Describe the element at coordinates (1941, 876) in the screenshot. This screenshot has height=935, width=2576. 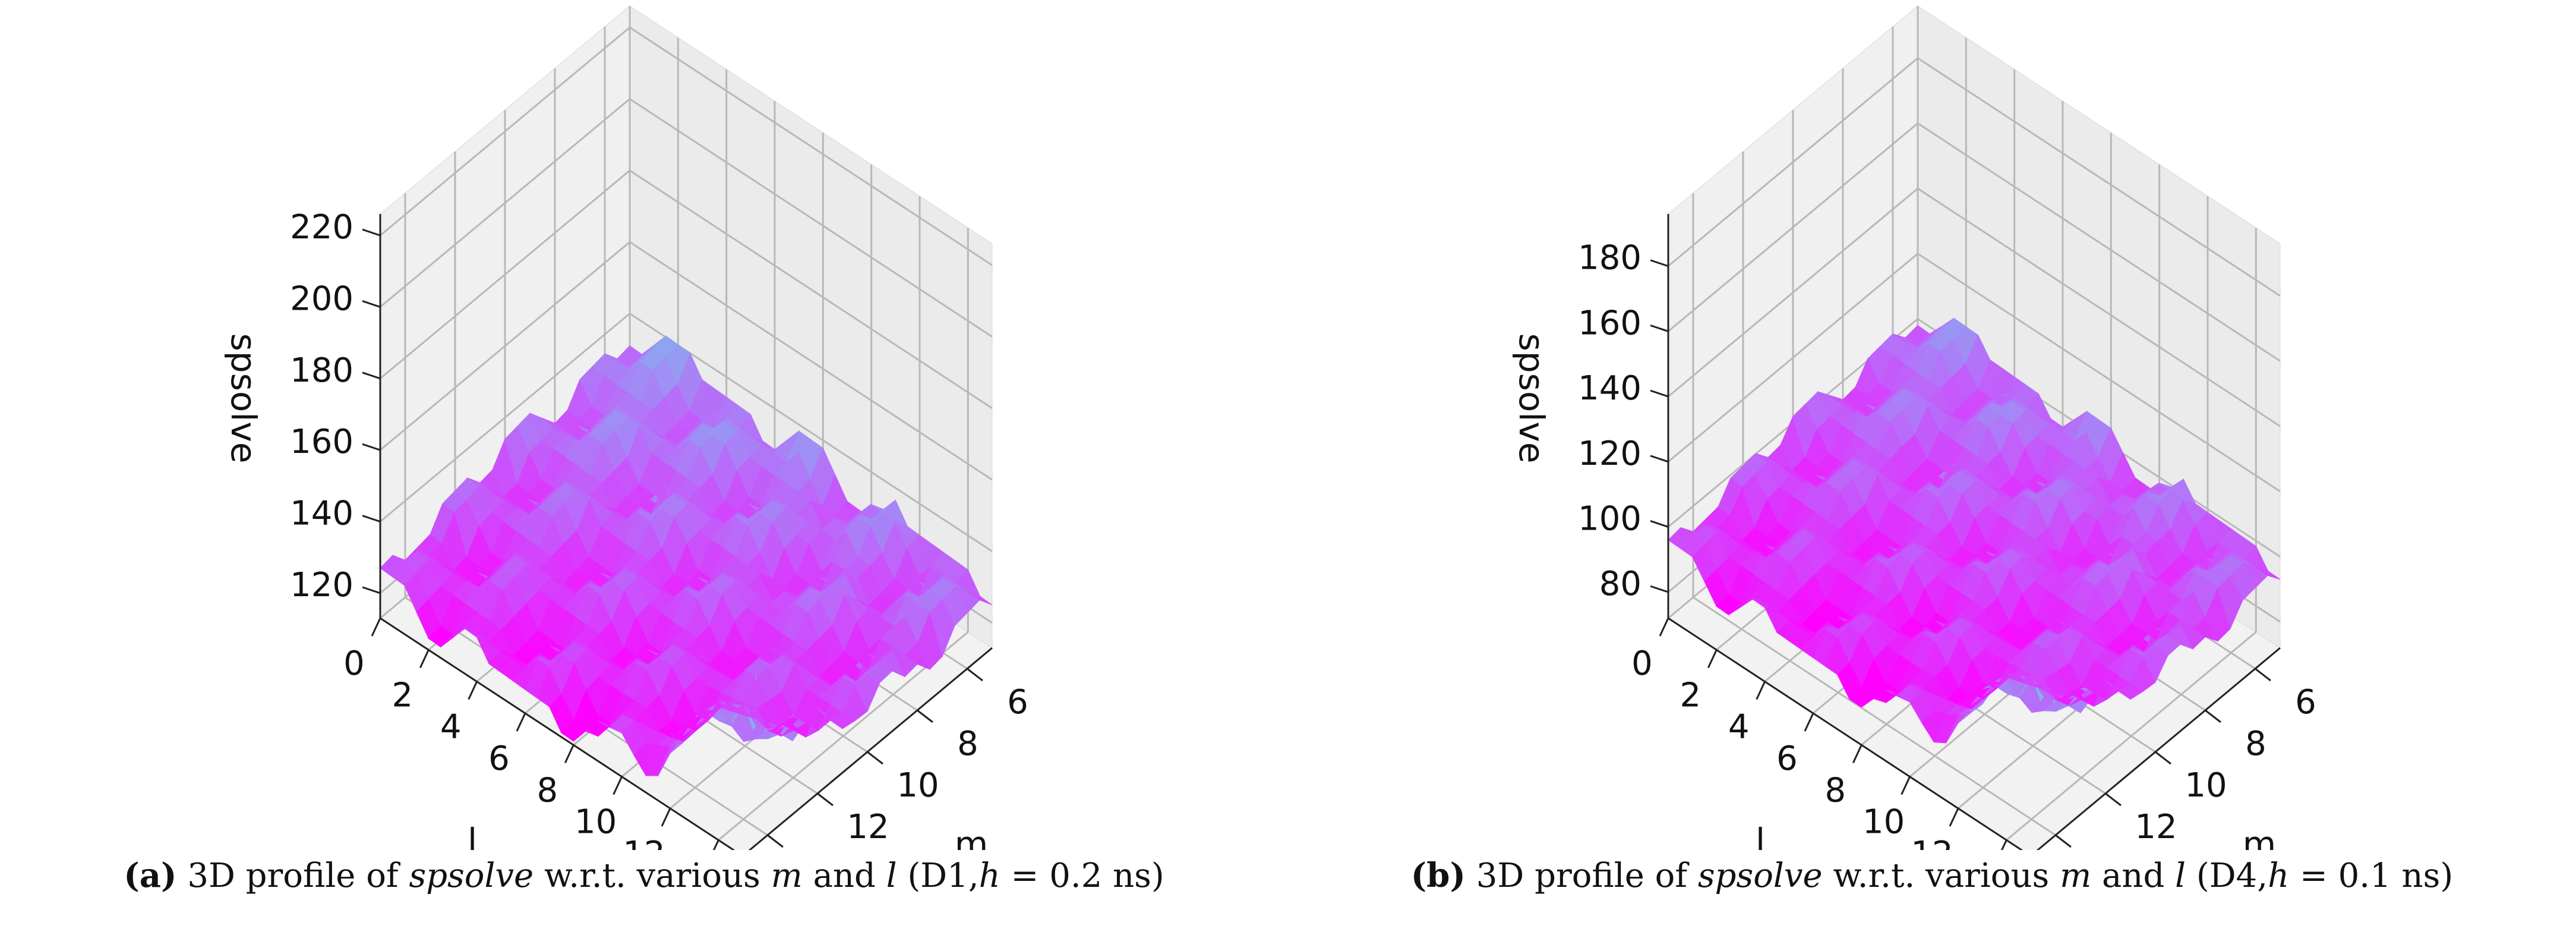
I see `caption-b-mid: w.r.t. various` at that location.